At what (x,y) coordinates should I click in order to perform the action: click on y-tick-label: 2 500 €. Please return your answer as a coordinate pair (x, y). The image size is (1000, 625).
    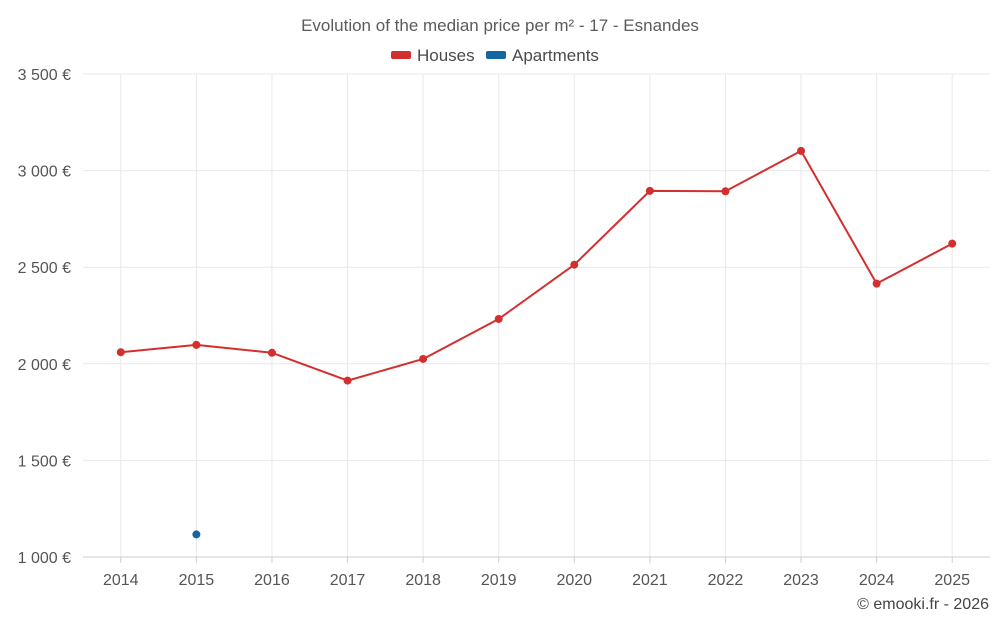
    Looking at the image, I should click on (44, 268).